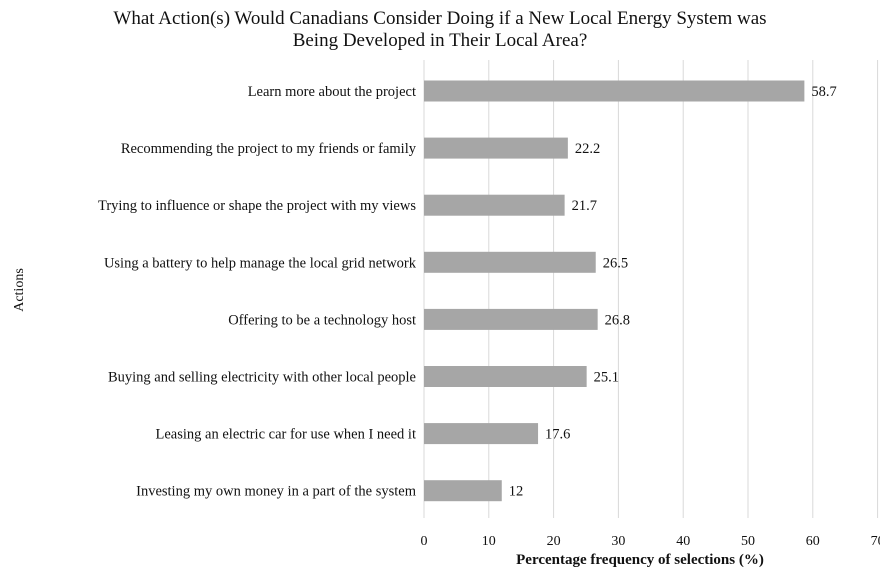  What do you see at coordinates (554, 541) in the screenshot?
I see `x-tick-label: 20` at bounding box center [554, 541].